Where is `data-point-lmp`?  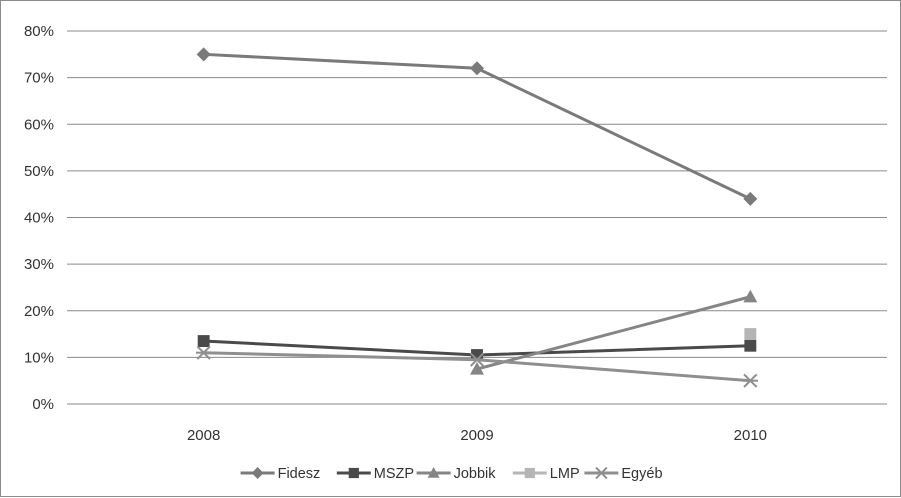 data-point-lmp is located at coordinates (750, 334).